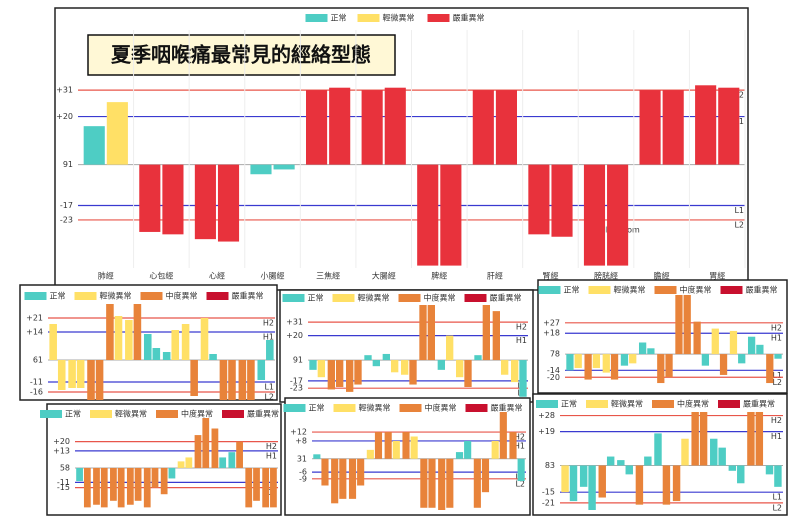 The height and width of the screenshot is (528, 800). I want to click on x-tick-label: 膽經, so click(662, 276).